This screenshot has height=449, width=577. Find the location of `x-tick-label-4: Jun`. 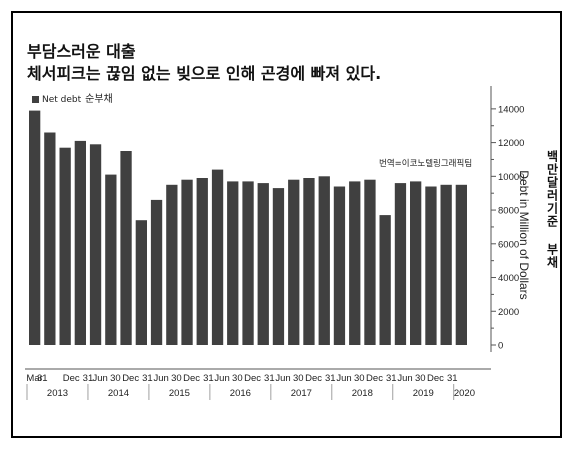

x-tick-label-4: Jun is located at coordinates (99, 378).